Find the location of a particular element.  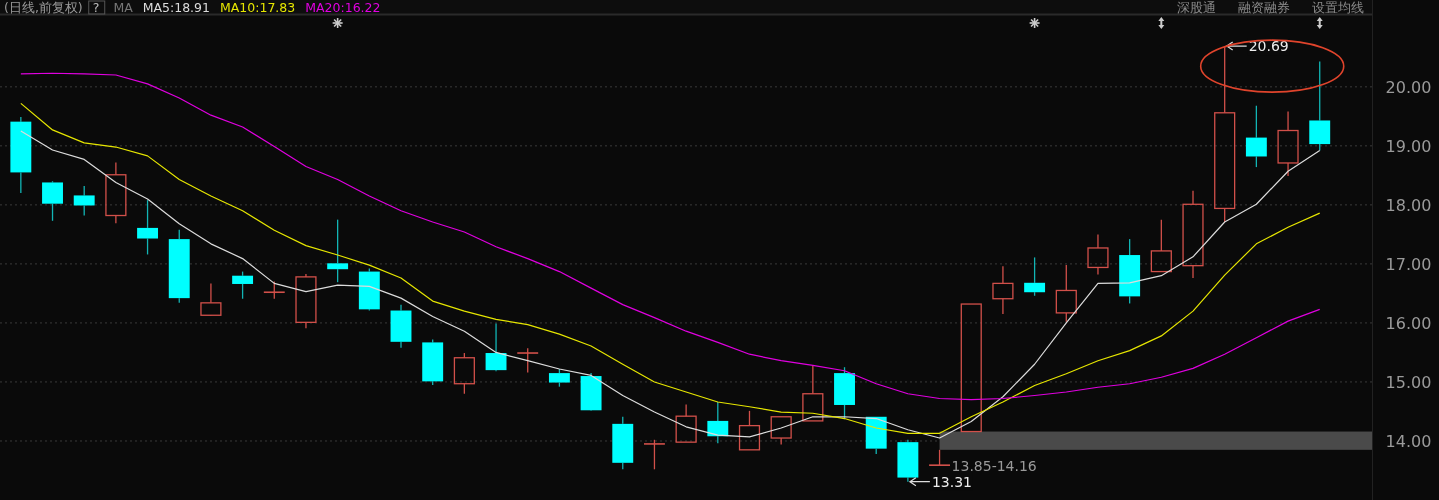

band: 13.85-14.16 is located at coordinates (1155, 452).